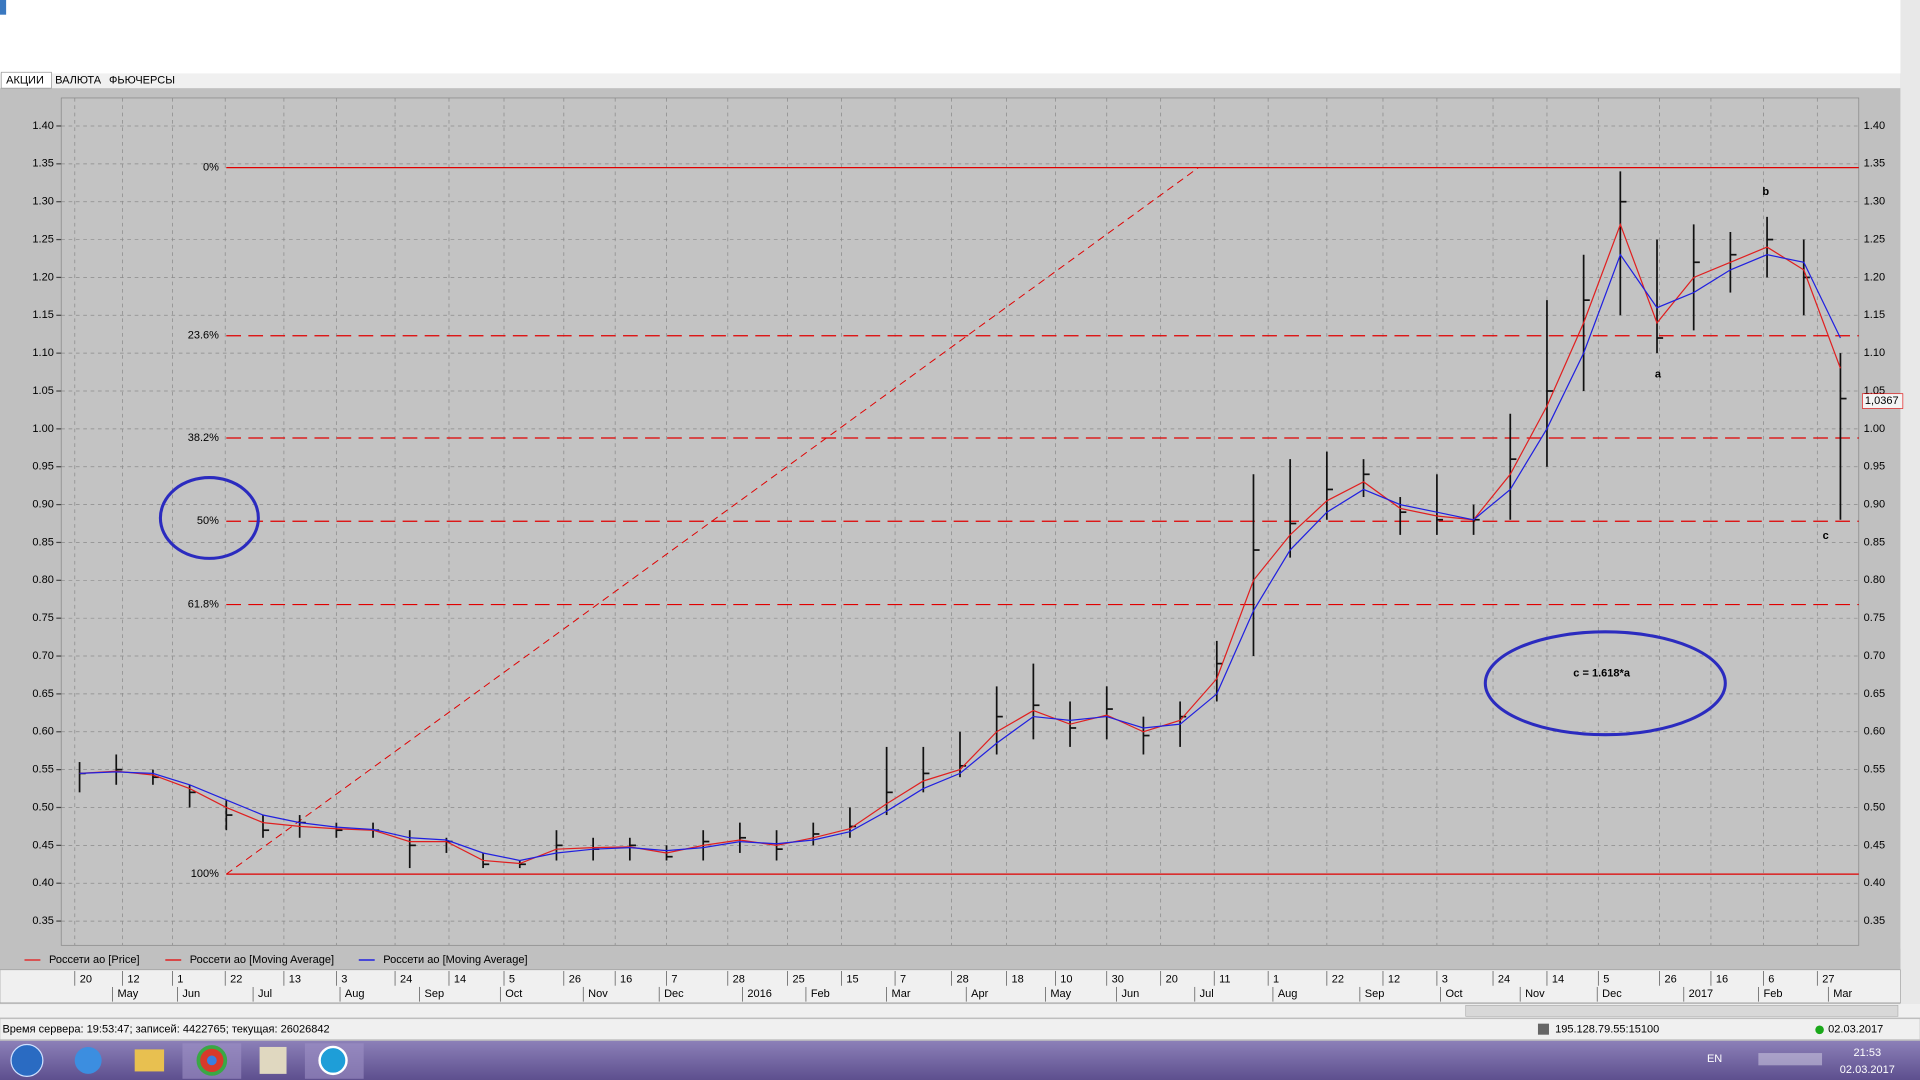 Image resolution: width=1920 pixels, height=1080 pixels. I want to click on y-tick-label-right: 1.25, so click(1874, 239).